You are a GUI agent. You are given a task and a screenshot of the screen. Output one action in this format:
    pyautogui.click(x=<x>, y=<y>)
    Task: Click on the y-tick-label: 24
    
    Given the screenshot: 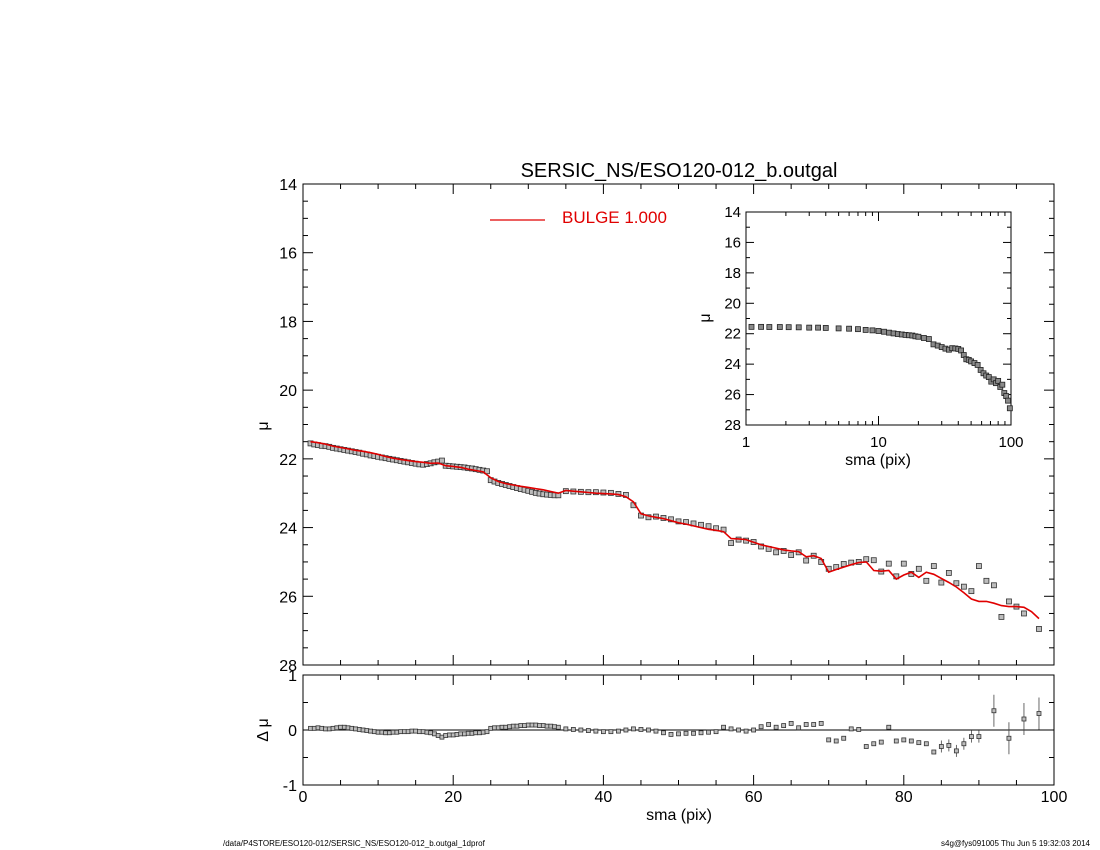 What is the action you would take?
    pyautogui.click(x=288, y=529)
    